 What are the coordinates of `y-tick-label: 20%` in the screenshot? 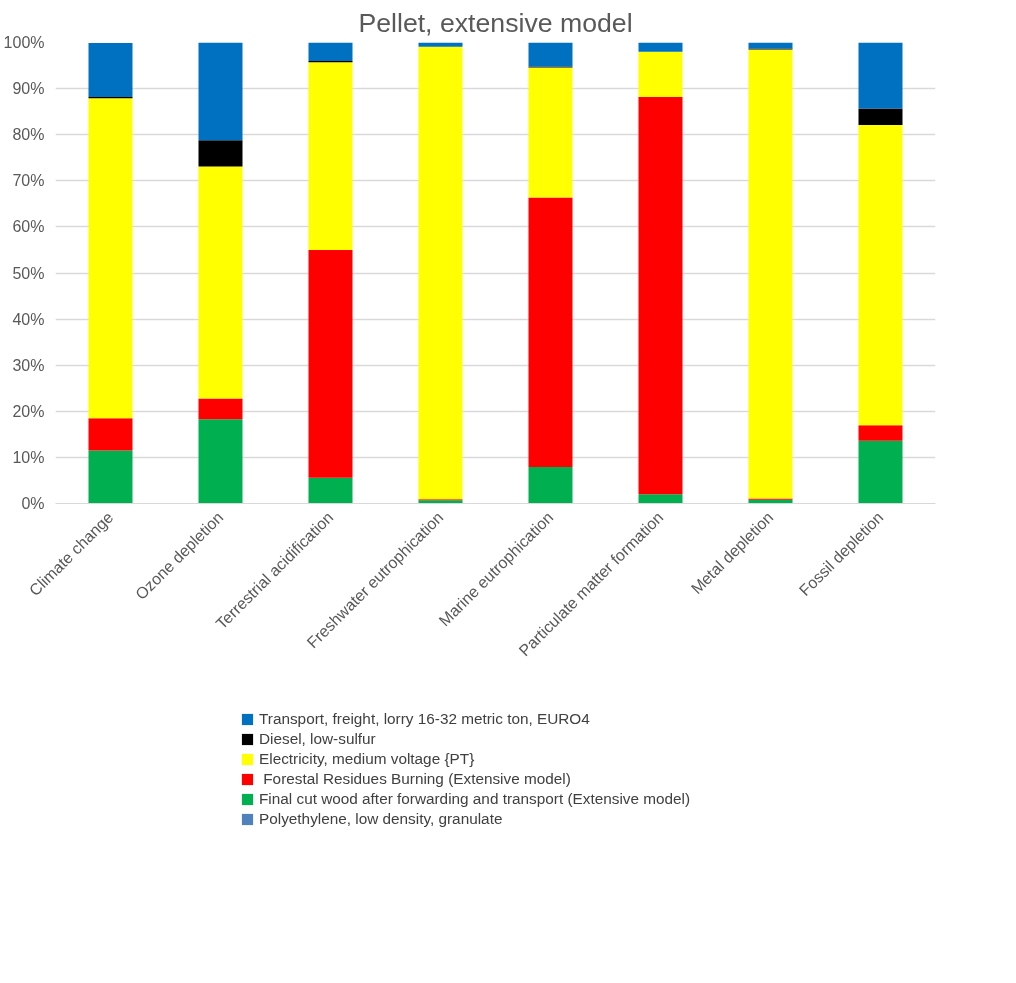 It's located at (28, 411).